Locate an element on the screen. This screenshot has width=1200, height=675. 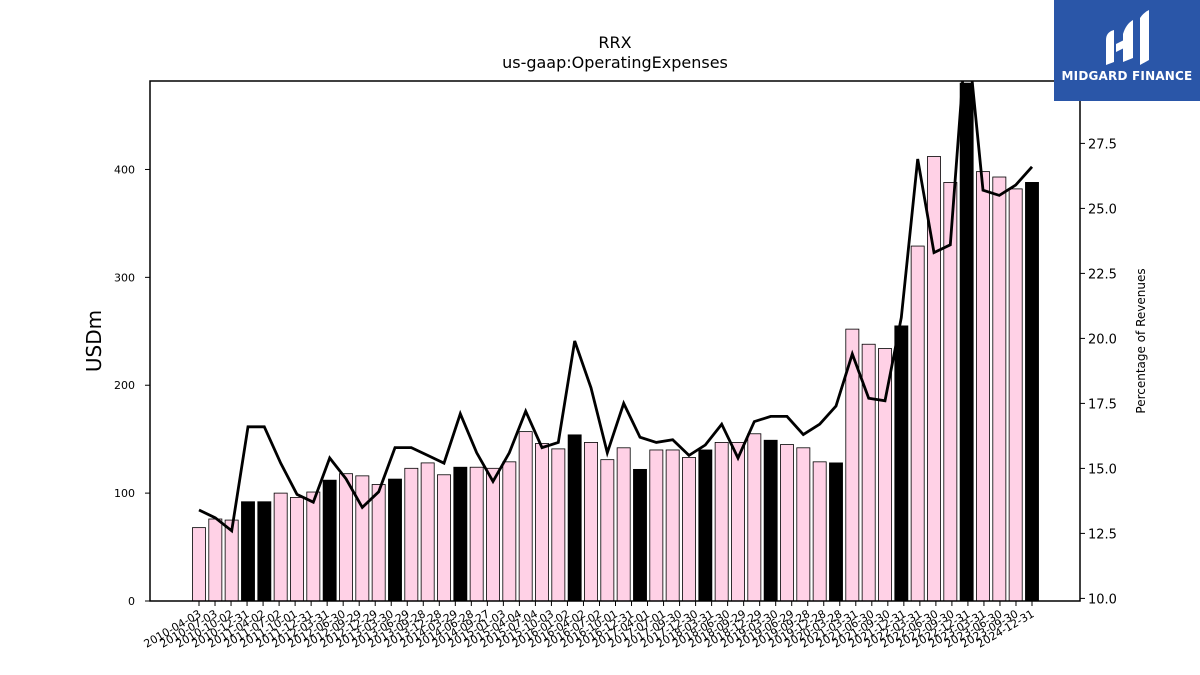
midgard-finance-logo: MIDGARD FINANCE is located at coordinates (1127, 50).